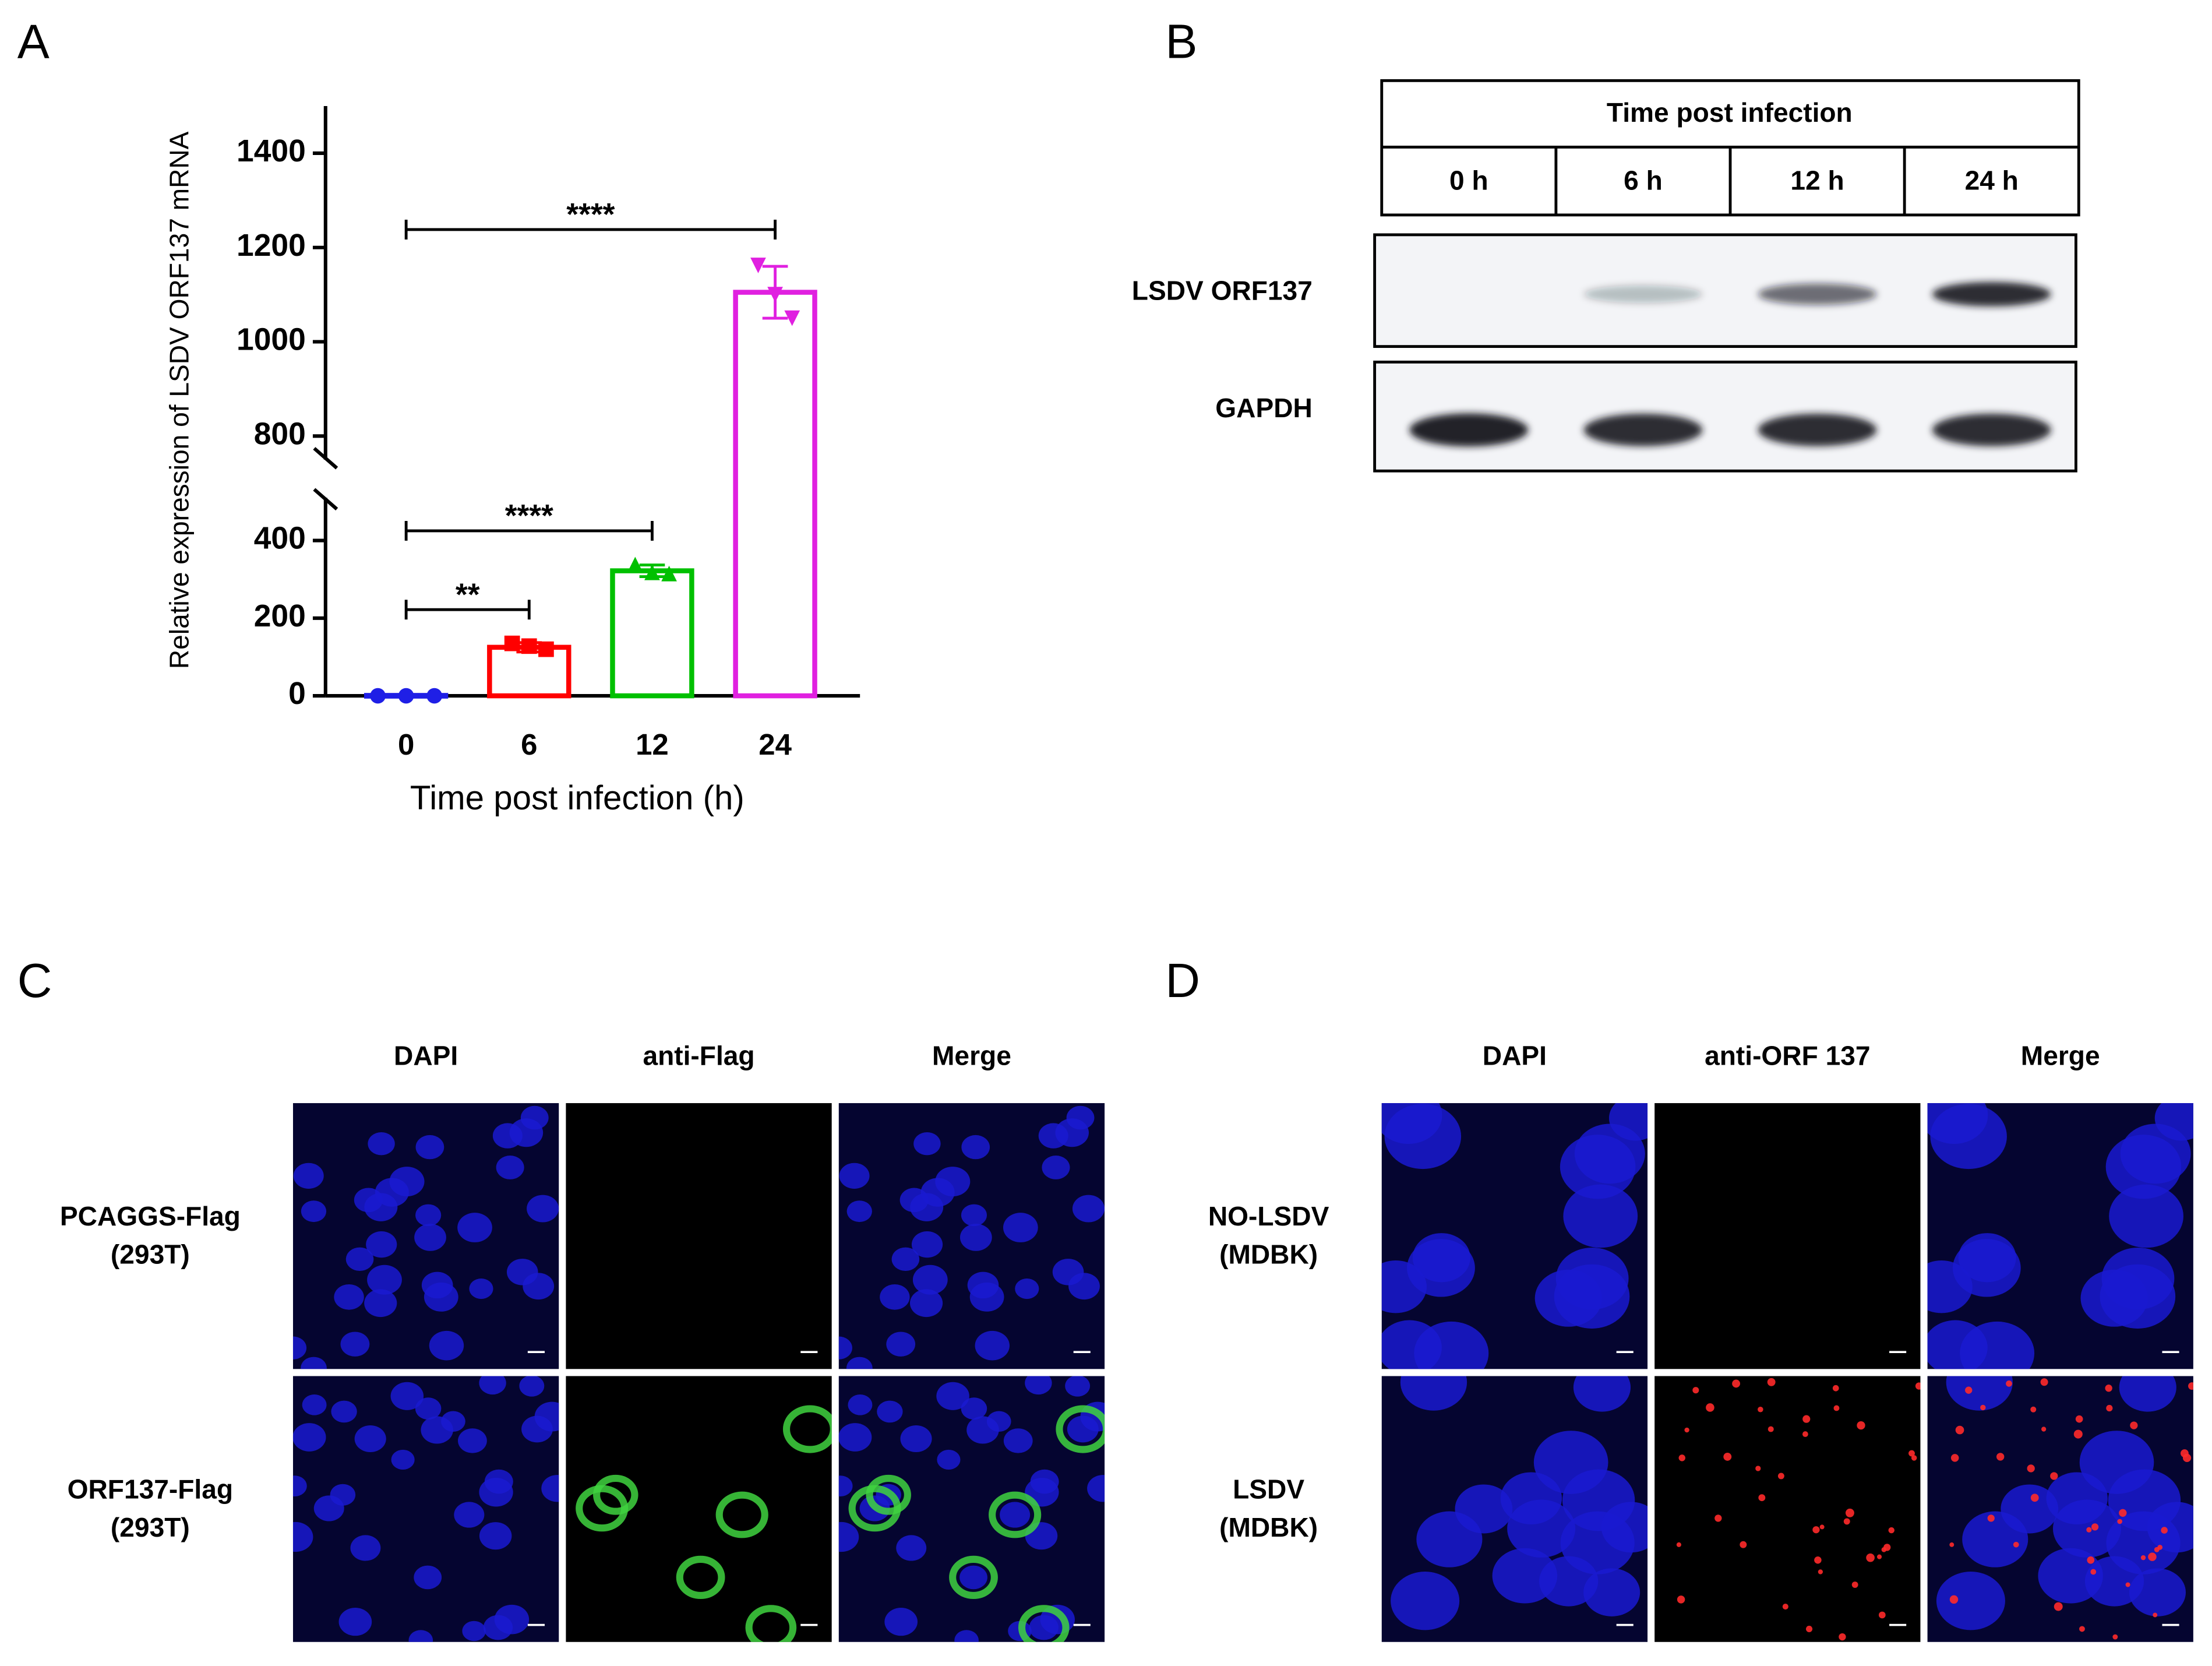 This screenshot has height=1666, width=2212. Describe the element at coordinates (1788, 1236) in the screenshot. I see `micrograph` at that location.